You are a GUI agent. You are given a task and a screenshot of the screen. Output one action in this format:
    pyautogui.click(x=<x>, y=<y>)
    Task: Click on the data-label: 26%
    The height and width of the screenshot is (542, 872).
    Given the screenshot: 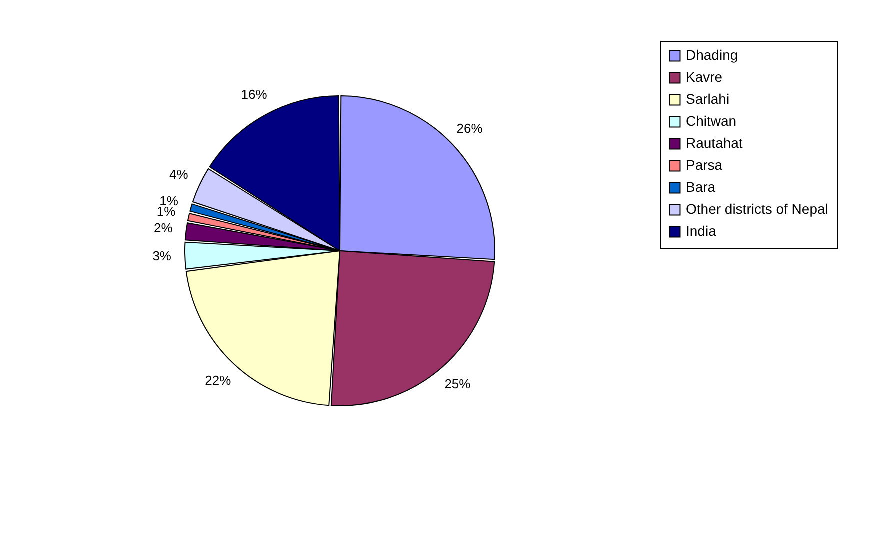 What is the action you would take?
    pyautogui.click(x=470, y=128)
    